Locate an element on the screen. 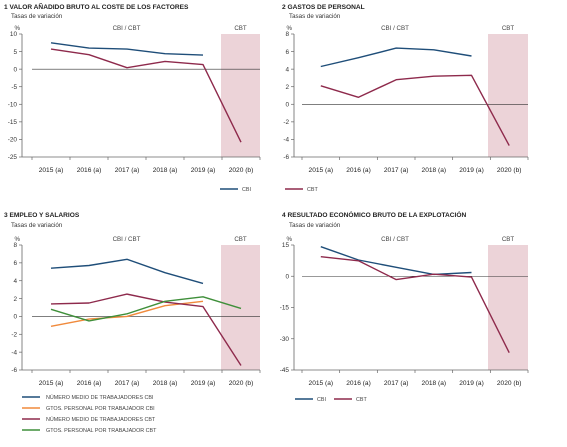 This screenshot has height=447, width=567. y-tick-label: 10 is located at coordinates (14, 34).